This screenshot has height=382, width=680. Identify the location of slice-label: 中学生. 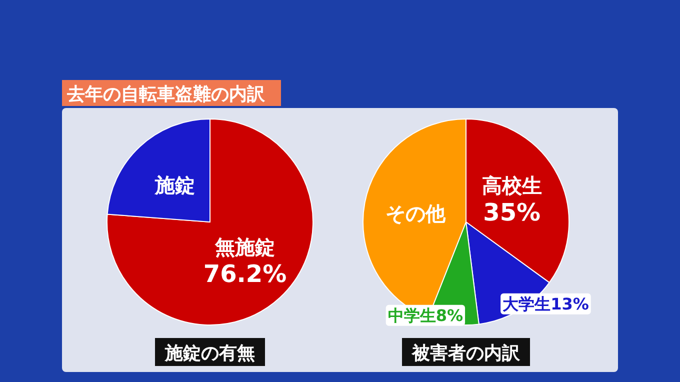
(412, 315).